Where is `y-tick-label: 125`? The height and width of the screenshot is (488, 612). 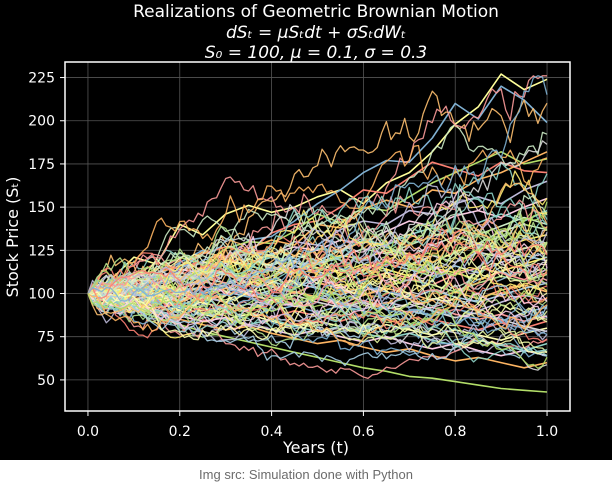 y-tick-label: 125 is located at coordinates (41, 251).